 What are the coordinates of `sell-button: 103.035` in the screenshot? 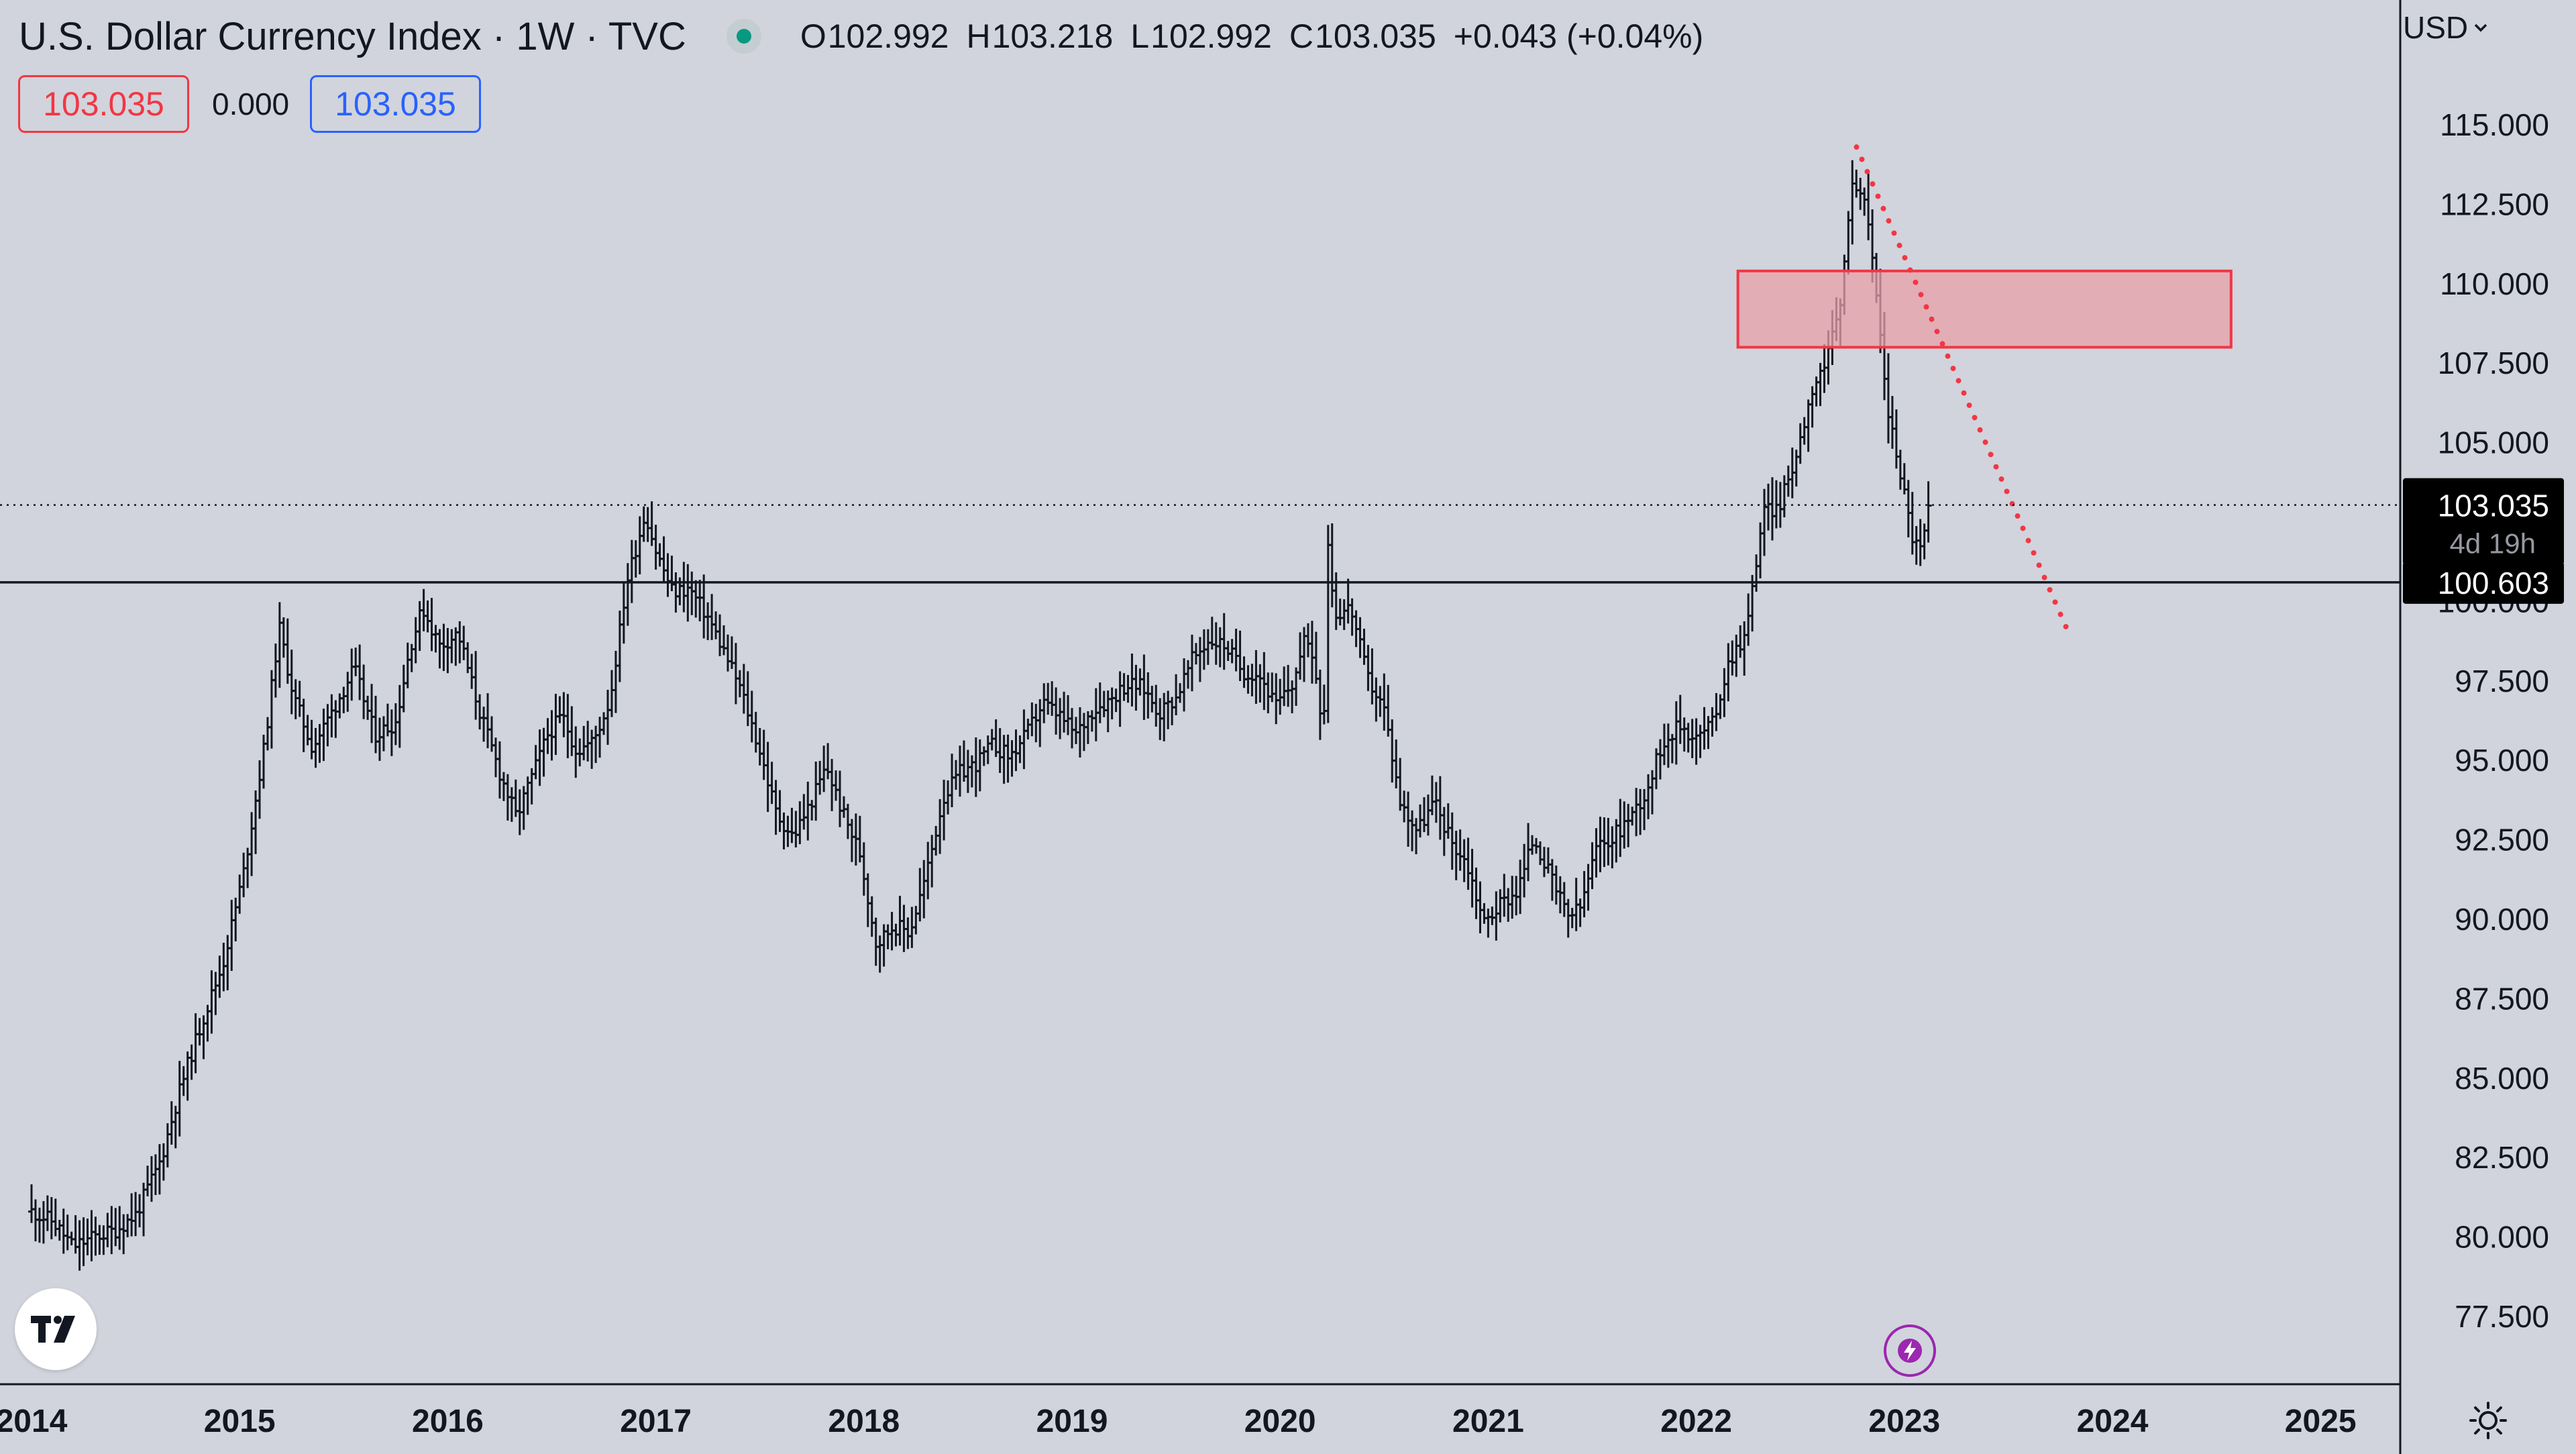 It's located at (103, 104).